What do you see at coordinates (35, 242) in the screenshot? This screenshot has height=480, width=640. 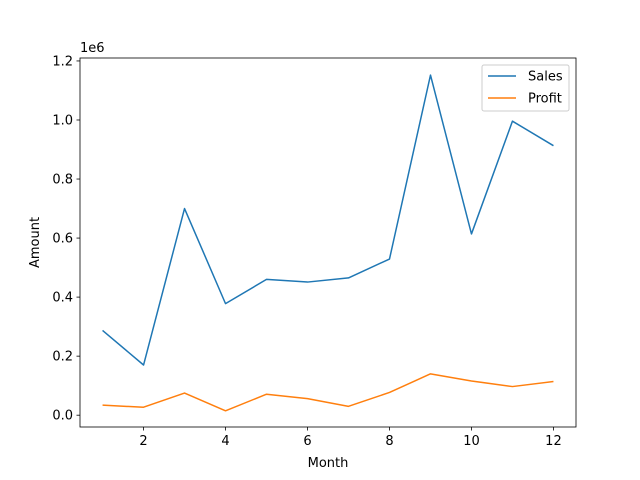 I see `y-axis-label: Amount` at bounding box center [35, 242].